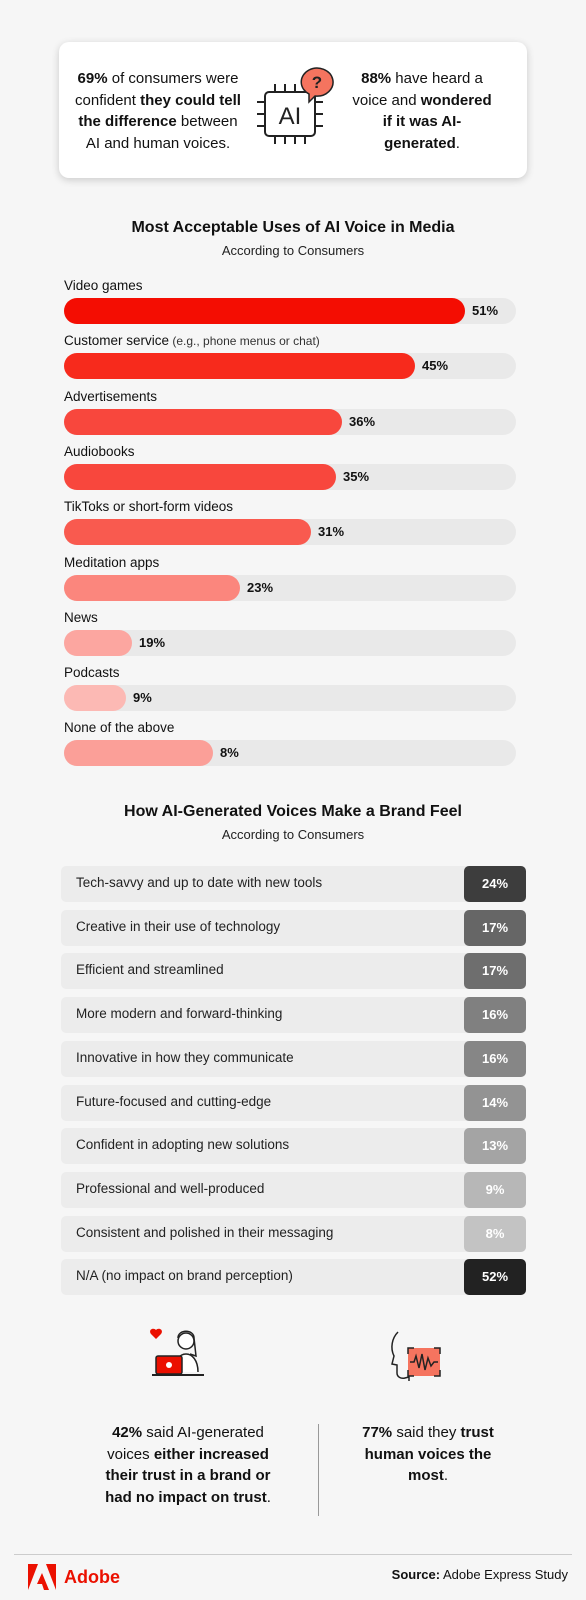  I want to click on stat-69-bold: they could tell the difference, so click(159, 111).